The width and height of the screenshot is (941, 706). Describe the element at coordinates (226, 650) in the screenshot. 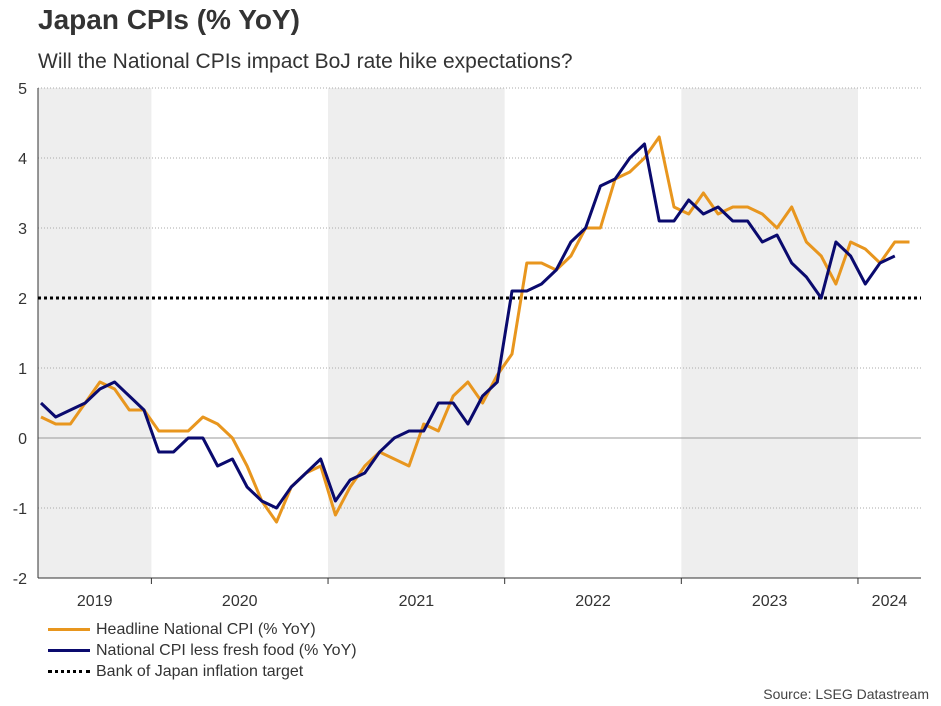

I see `legend-label-core: National CPI less fresh food (% YoY)` at that location.